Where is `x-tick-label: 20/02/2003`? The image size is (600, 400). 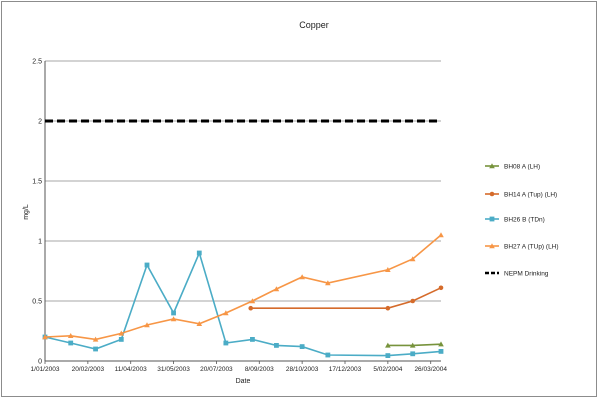 x-tick-label: 20/02/2003 is located at coordinates (88, 369).